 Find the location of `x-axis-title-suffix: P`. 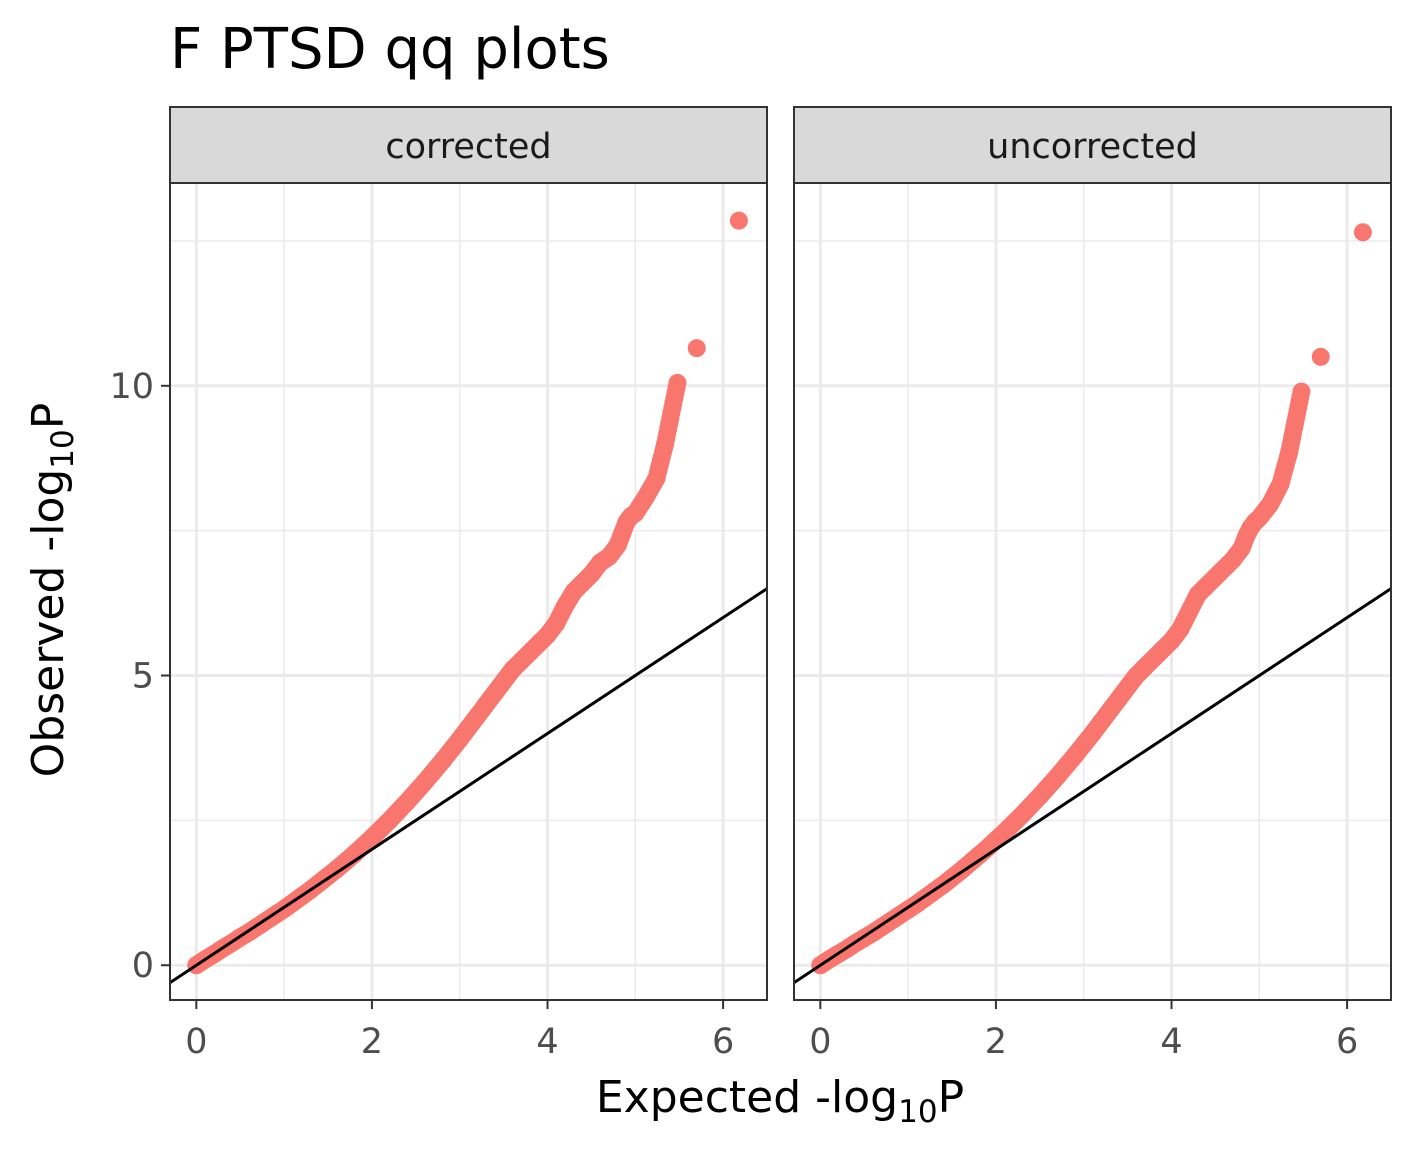

x-axis-title-suffix: P is located at coordinates (951, 1097).